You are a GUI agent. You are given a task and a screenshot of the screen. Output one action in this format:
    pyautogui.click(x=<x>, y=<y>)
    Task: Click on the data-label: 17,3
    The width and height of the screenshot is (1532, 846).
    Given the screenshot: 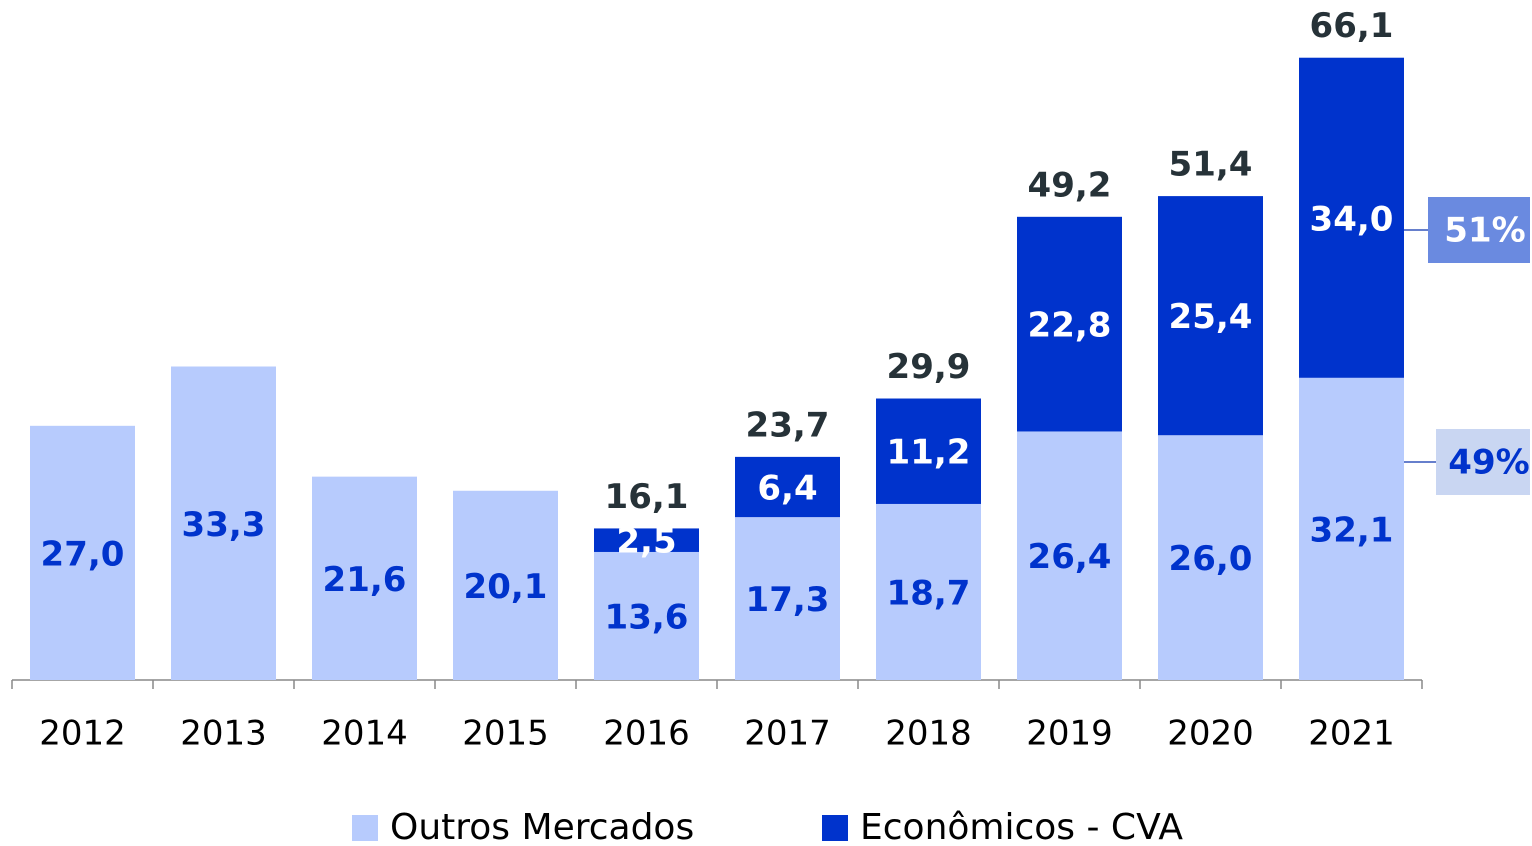 What is the action you would take?
    pyautogui.click(x=788, y=600)
    